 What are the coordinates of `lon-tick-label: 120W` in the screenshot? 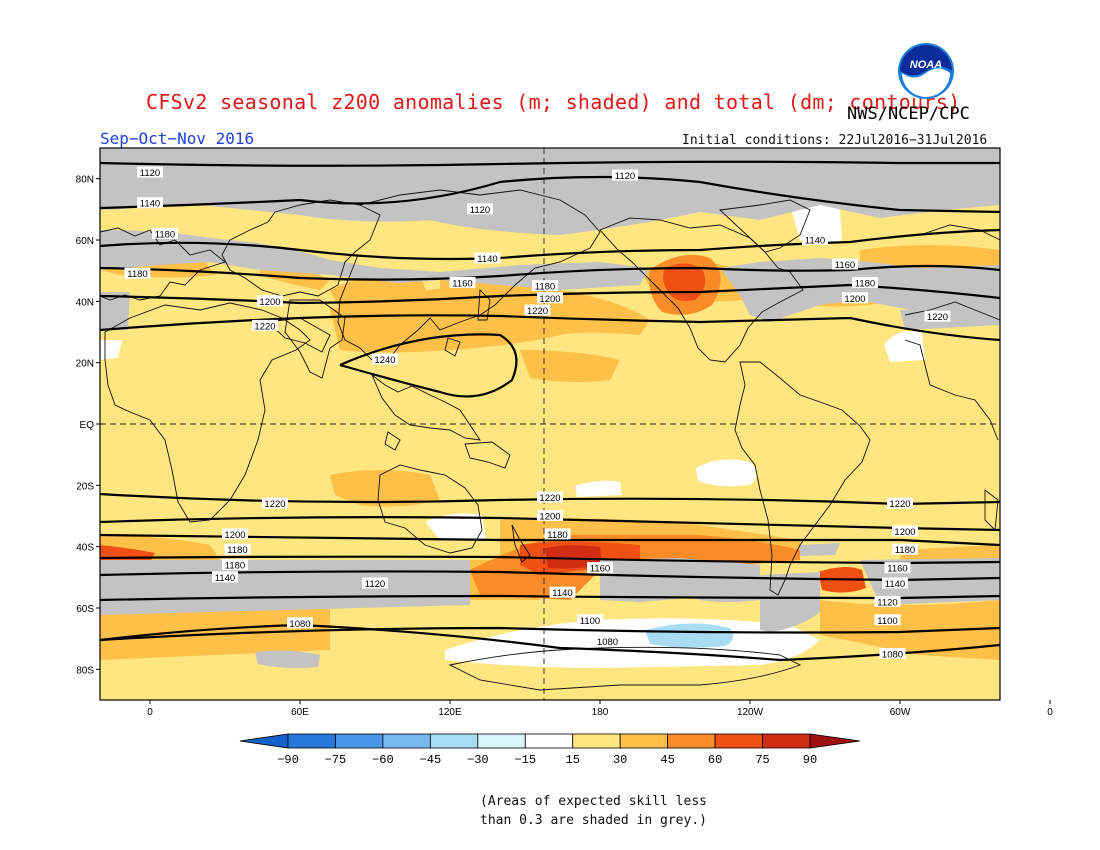 It's located at (750, 712).